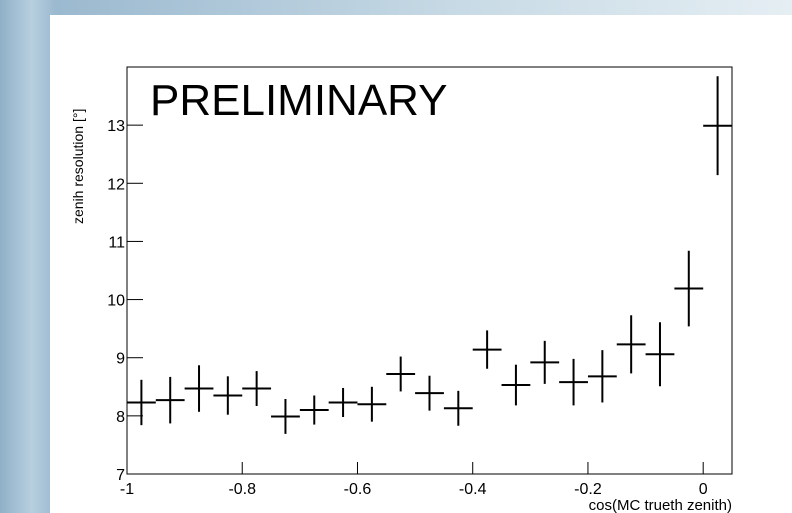 This screenshot has width=792, height=513. Describe the element at coordinates (116, 184) in the screenshot. I see `y-tick-label: 12` at that location.